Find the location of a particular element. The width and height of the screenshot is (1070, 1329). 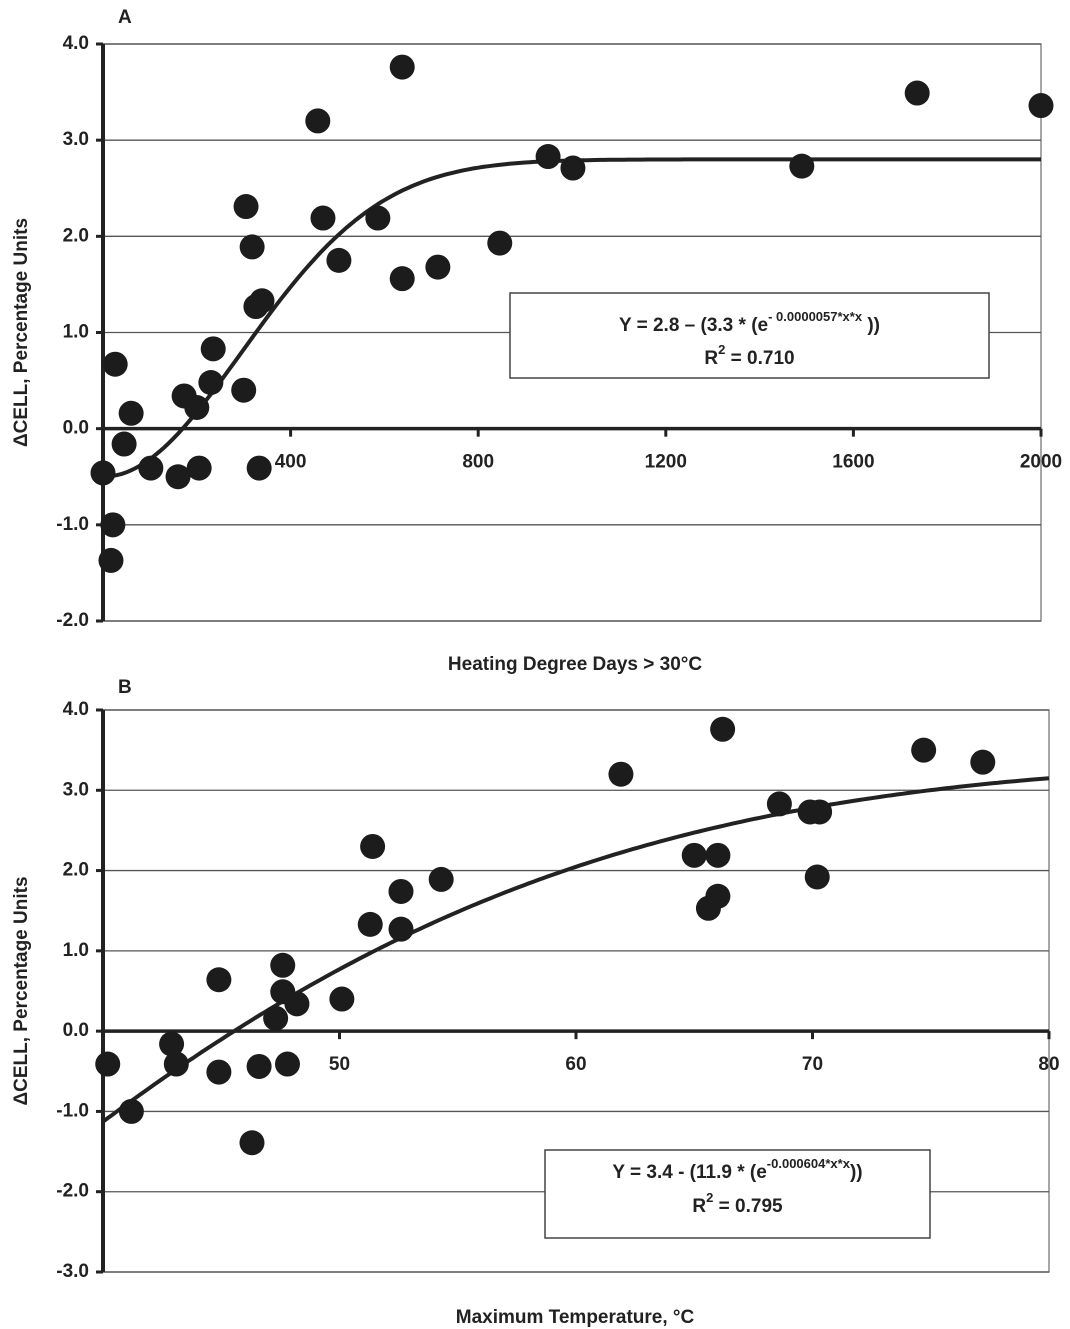

equation-exponent: -0.000604*x*x is located at coordinates (809, 1163).